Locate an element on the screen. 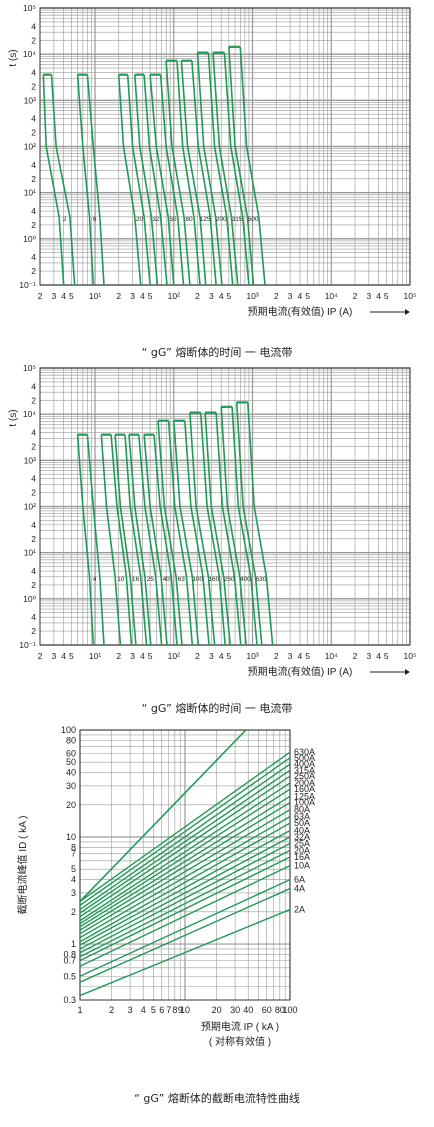 The height and width of the screenshot is (1127, 434). y-tick-label: 7 is located at coordinates (73, 854).